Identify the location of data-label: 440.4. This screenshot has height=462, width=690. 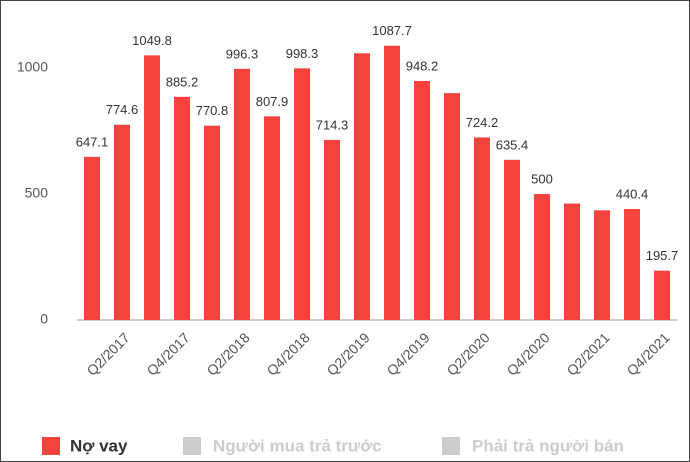
(632, 193).